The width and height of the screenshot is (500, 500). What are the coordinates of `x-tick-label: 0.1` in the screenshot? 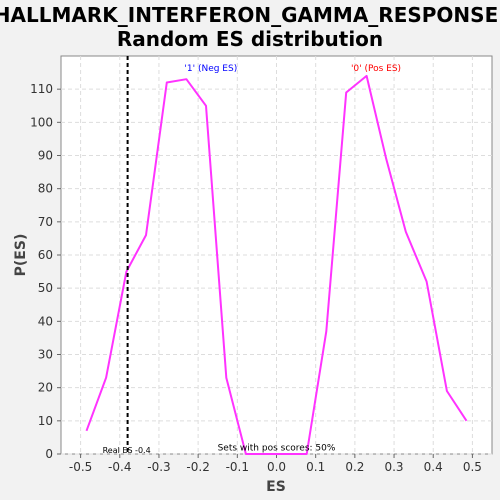 It's located at (315, 467).